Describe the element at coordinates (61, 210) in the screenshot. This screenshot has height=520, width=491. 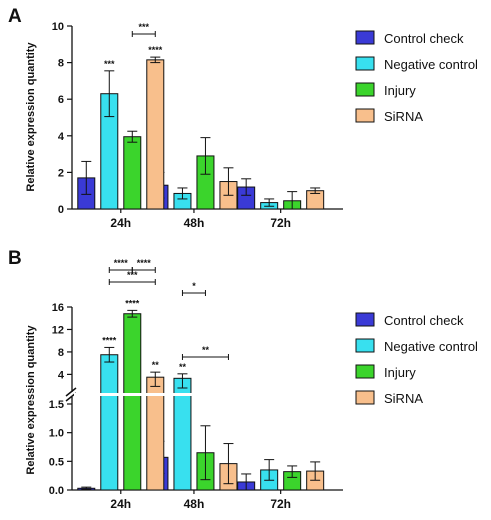
I see `y-tick-label: 0` at that location.